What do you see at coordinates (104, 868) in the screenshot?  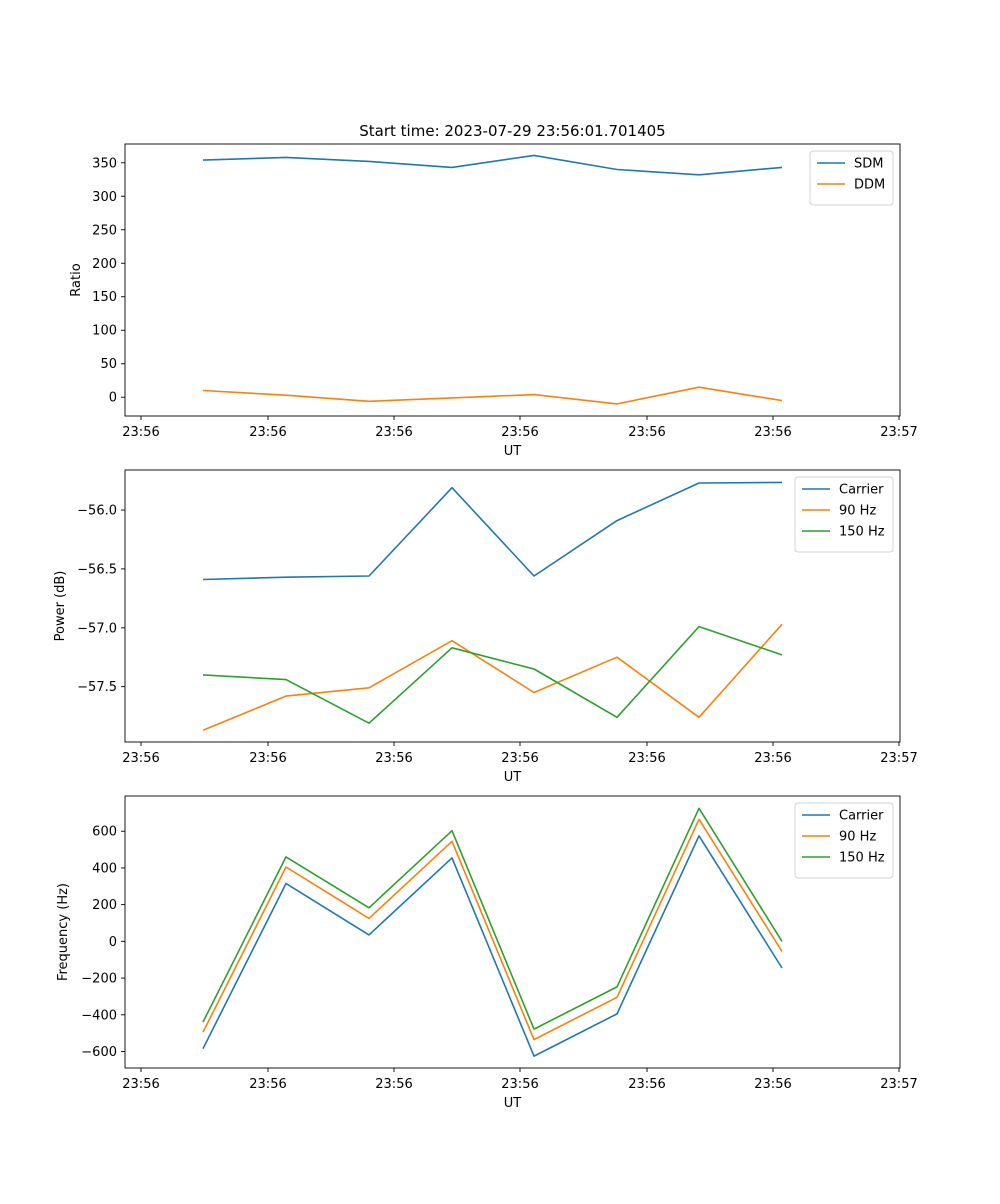 I see `y-tick-label-3-6: 400` at bounding box center [104, 868].